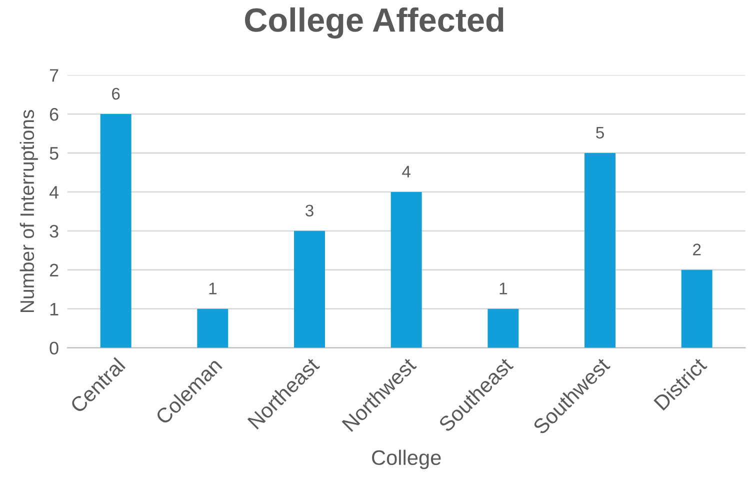  What do you see at coordinates (406, 172) in the screenshot?
I see `data-label: 4` at bounding box center [406, 172].